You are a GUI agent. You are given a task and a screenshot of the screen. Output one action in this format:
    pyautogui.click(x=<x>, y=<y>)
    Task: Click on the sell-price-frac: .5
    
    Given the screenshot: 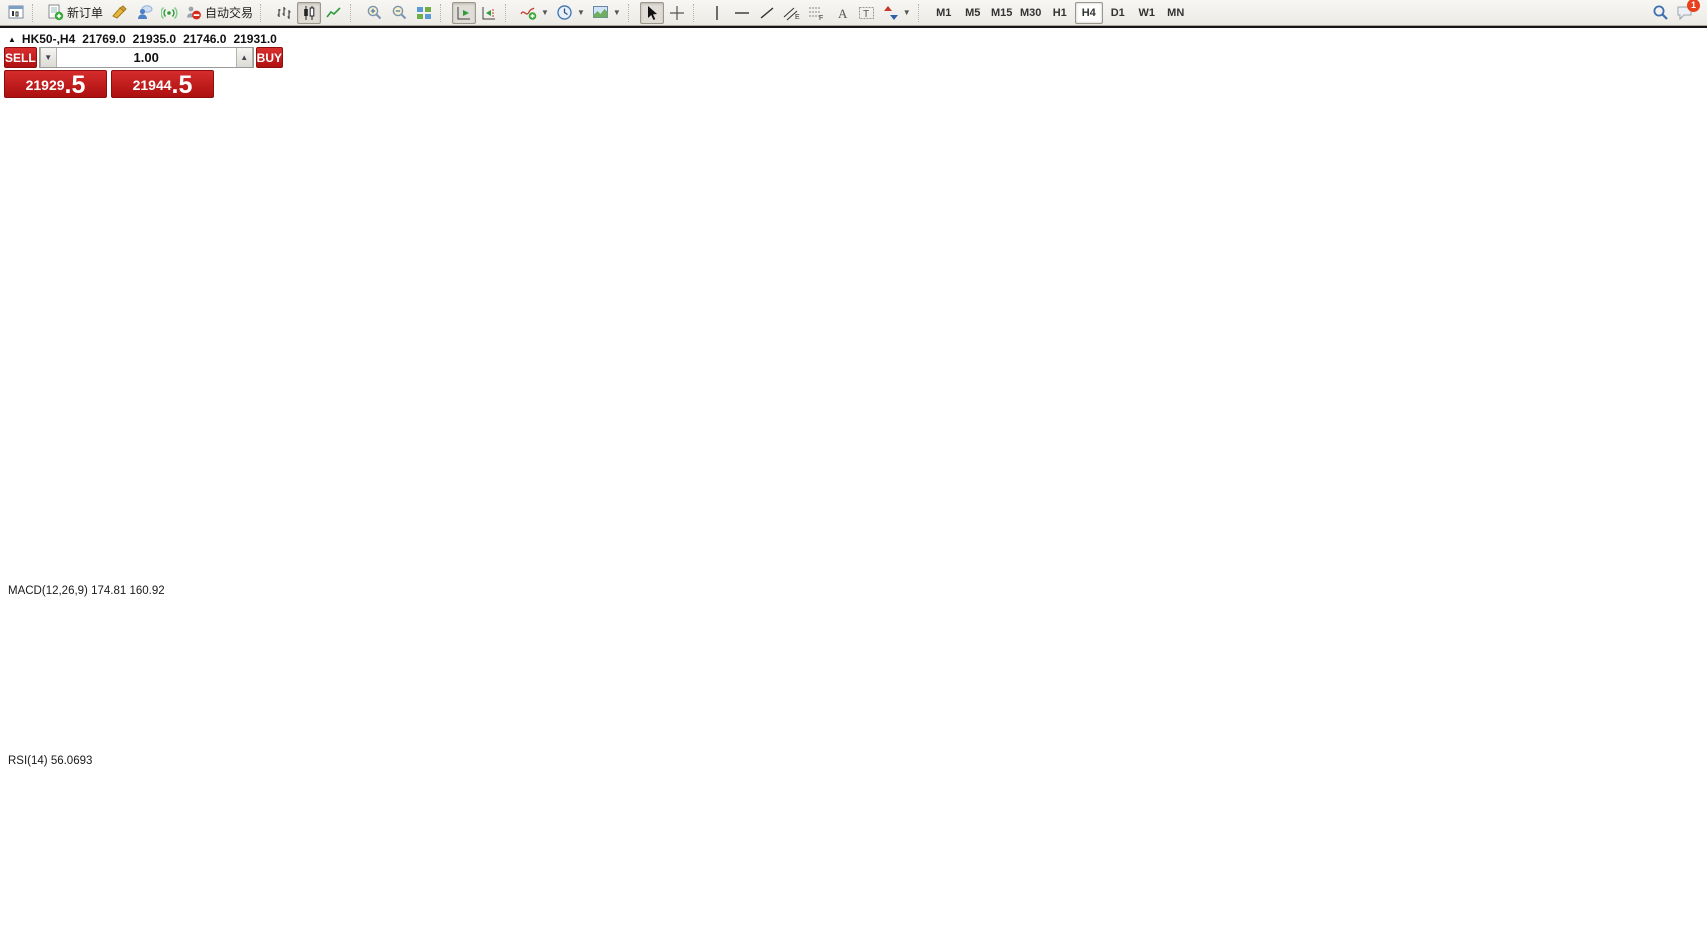 What is the action you would take?
    pyautogui.click(x=75, y=85)
    